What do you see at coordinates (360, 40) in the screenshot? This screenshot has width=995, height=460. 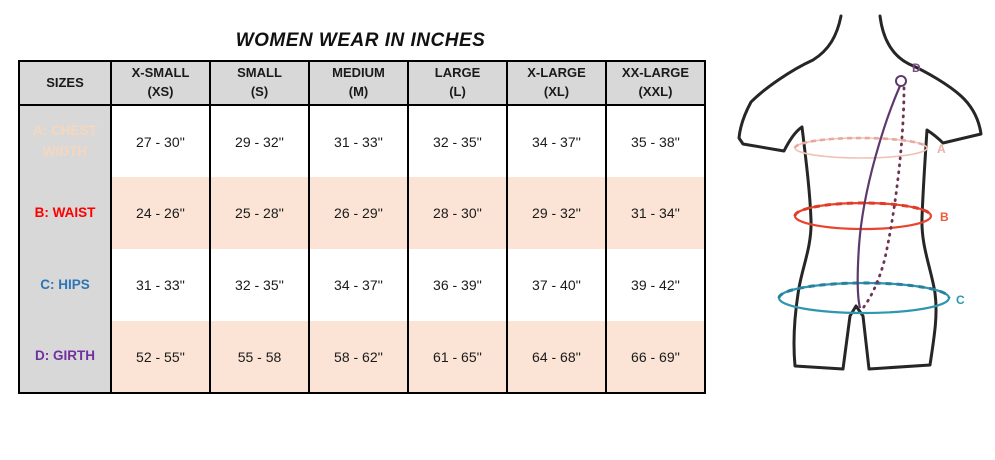 I see `page-title: WOMEN WEAR IN INCHES` at bounding box center [360, 40].